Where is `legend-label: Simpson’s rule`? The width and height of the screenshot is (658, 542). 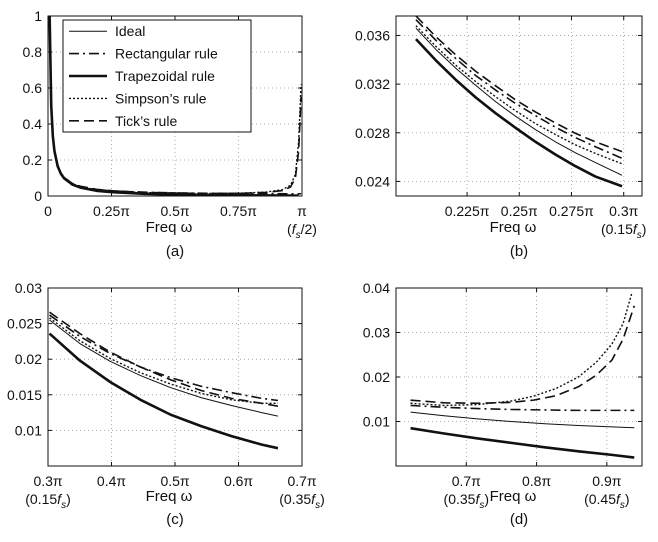 legend-label: Simpson’s rule is located at coordinates (161, 98).